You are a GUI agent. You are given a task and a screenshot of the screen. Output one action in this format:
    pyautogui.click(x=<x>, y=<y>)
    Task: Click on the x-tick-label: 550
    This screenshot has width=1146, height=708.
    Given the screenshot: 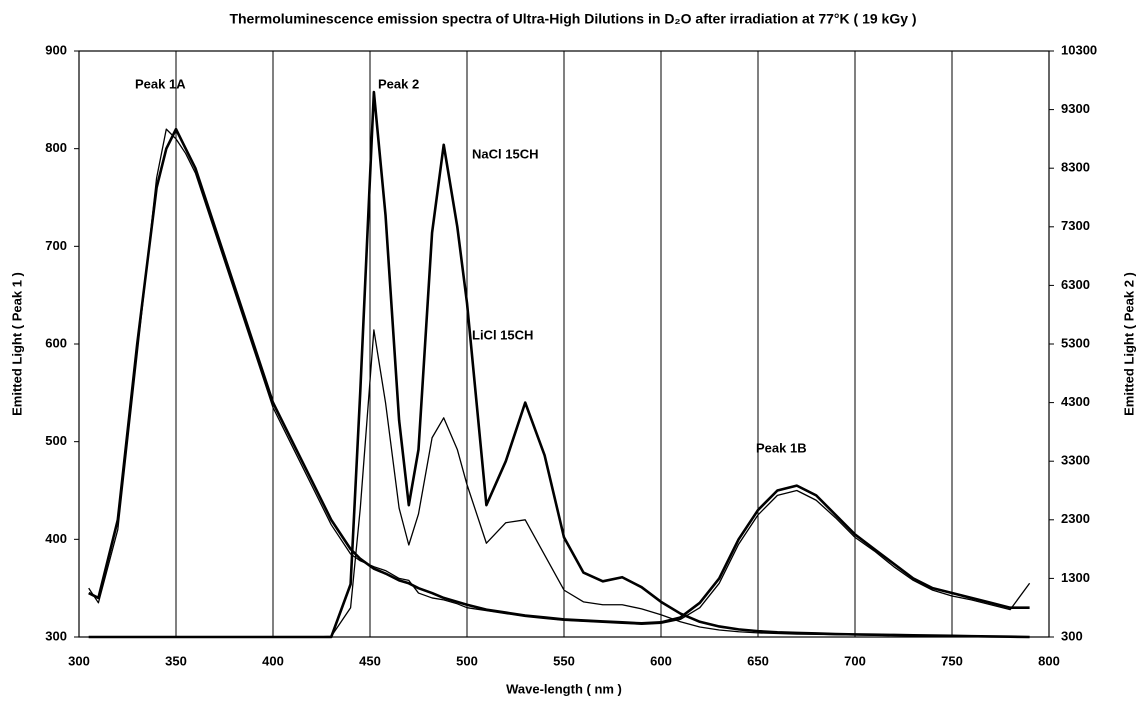 What is the action you would take?
    pyautogui.click(x=564, y=660)
    